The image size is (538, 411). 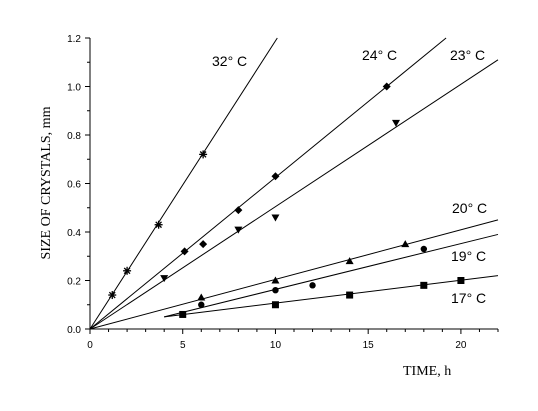 What do you see at coordinates (74, 88) in the screenshot?
I see `y-tick-label: 1.0` at bounding box center [74, 88].